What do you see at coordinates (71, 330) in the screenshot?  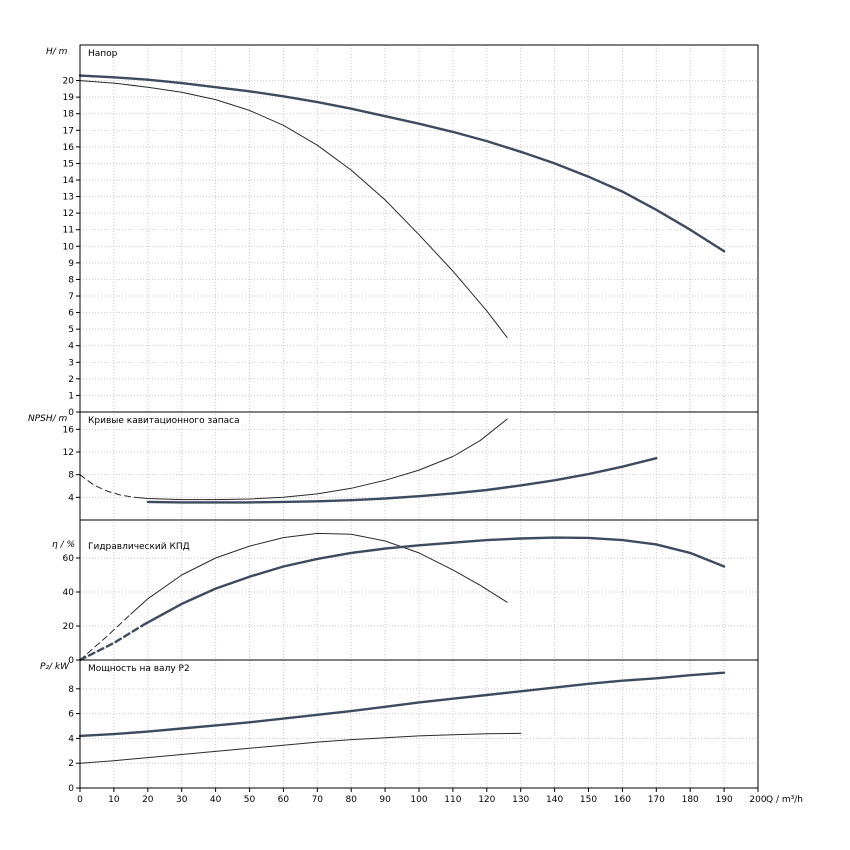 I see `y-tick-label: 5` at bounding box center [71, 330].